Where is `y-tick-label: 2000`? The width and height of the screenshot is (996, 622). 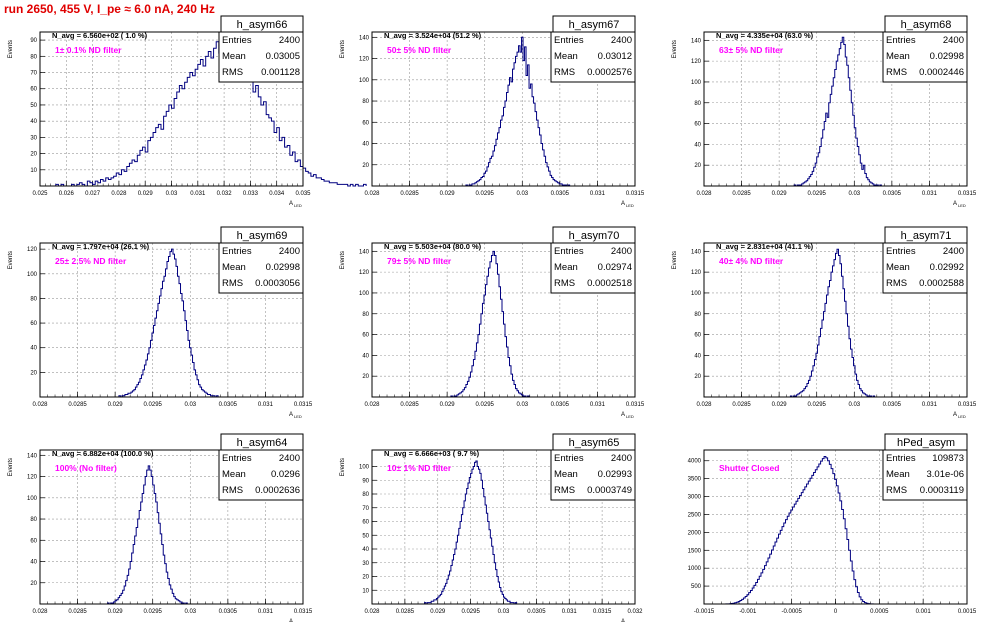 y-tick-label: 2000 is located at coordinates (695, 533).